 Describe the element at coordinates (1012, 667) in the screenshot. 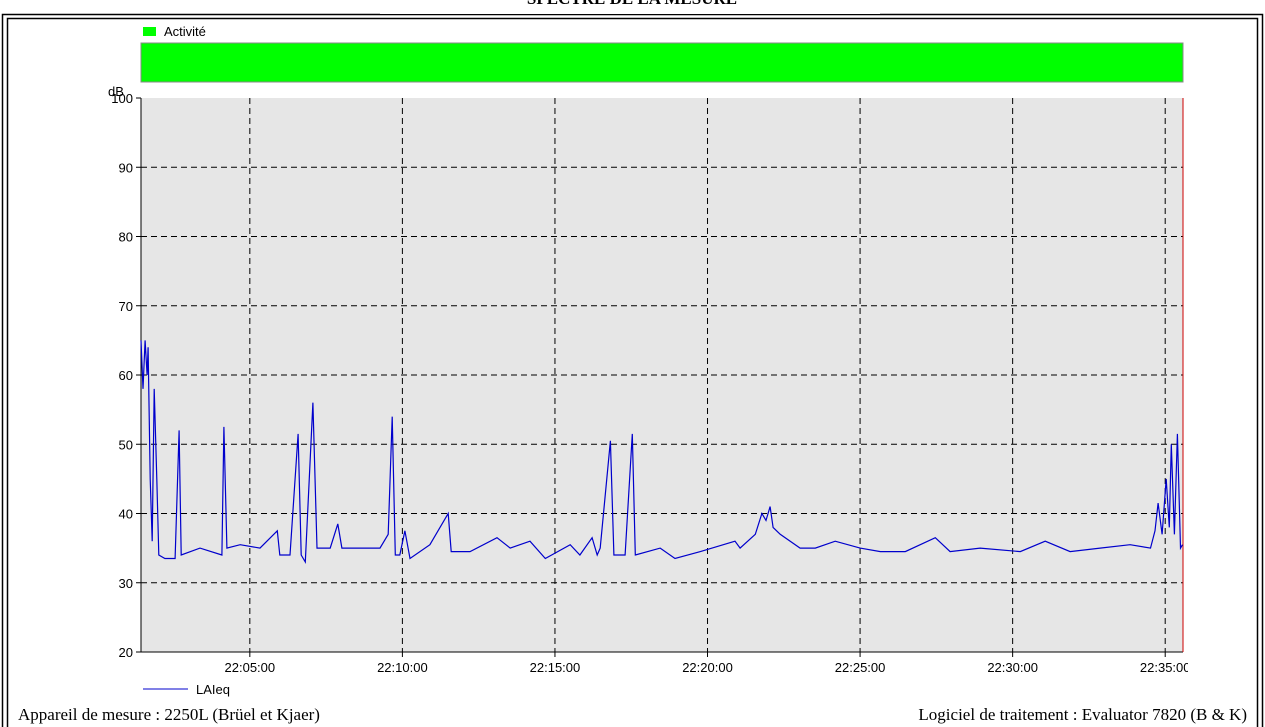

I see `x-tick-label: 22:30:00` at that location.